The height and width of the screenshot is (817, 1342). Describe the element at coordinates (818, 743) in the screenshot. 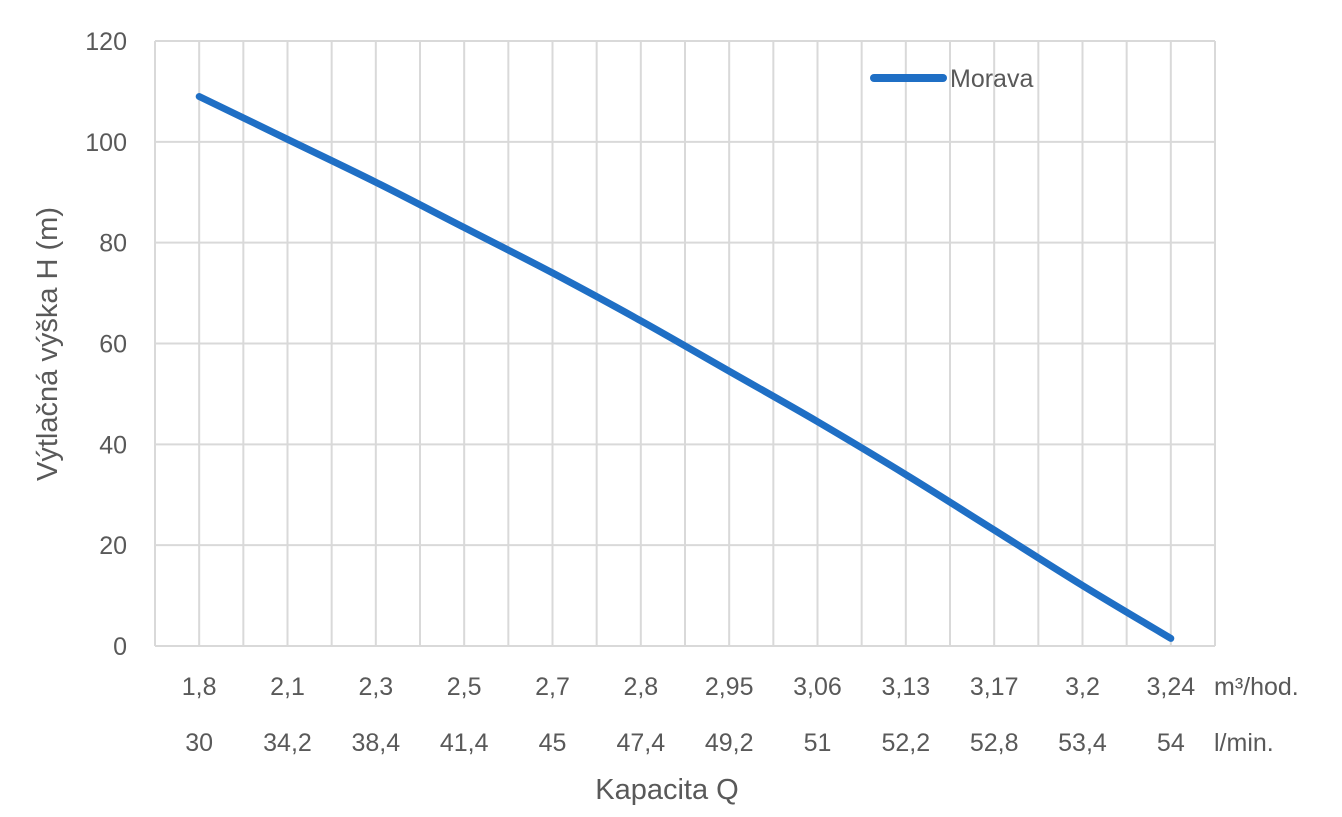

I see `x-tick-label-row2: 51` at that location.